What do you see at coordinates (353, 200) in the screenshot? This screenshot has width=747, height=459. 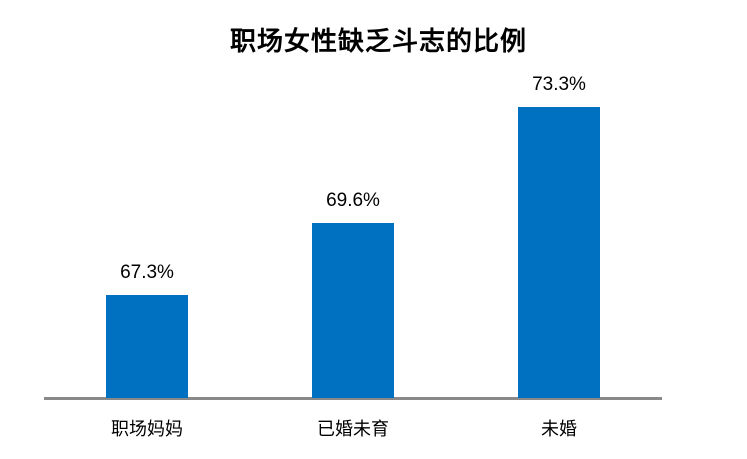 I see `bar-value-label: 69.6%` at bounding box center [353, 200].